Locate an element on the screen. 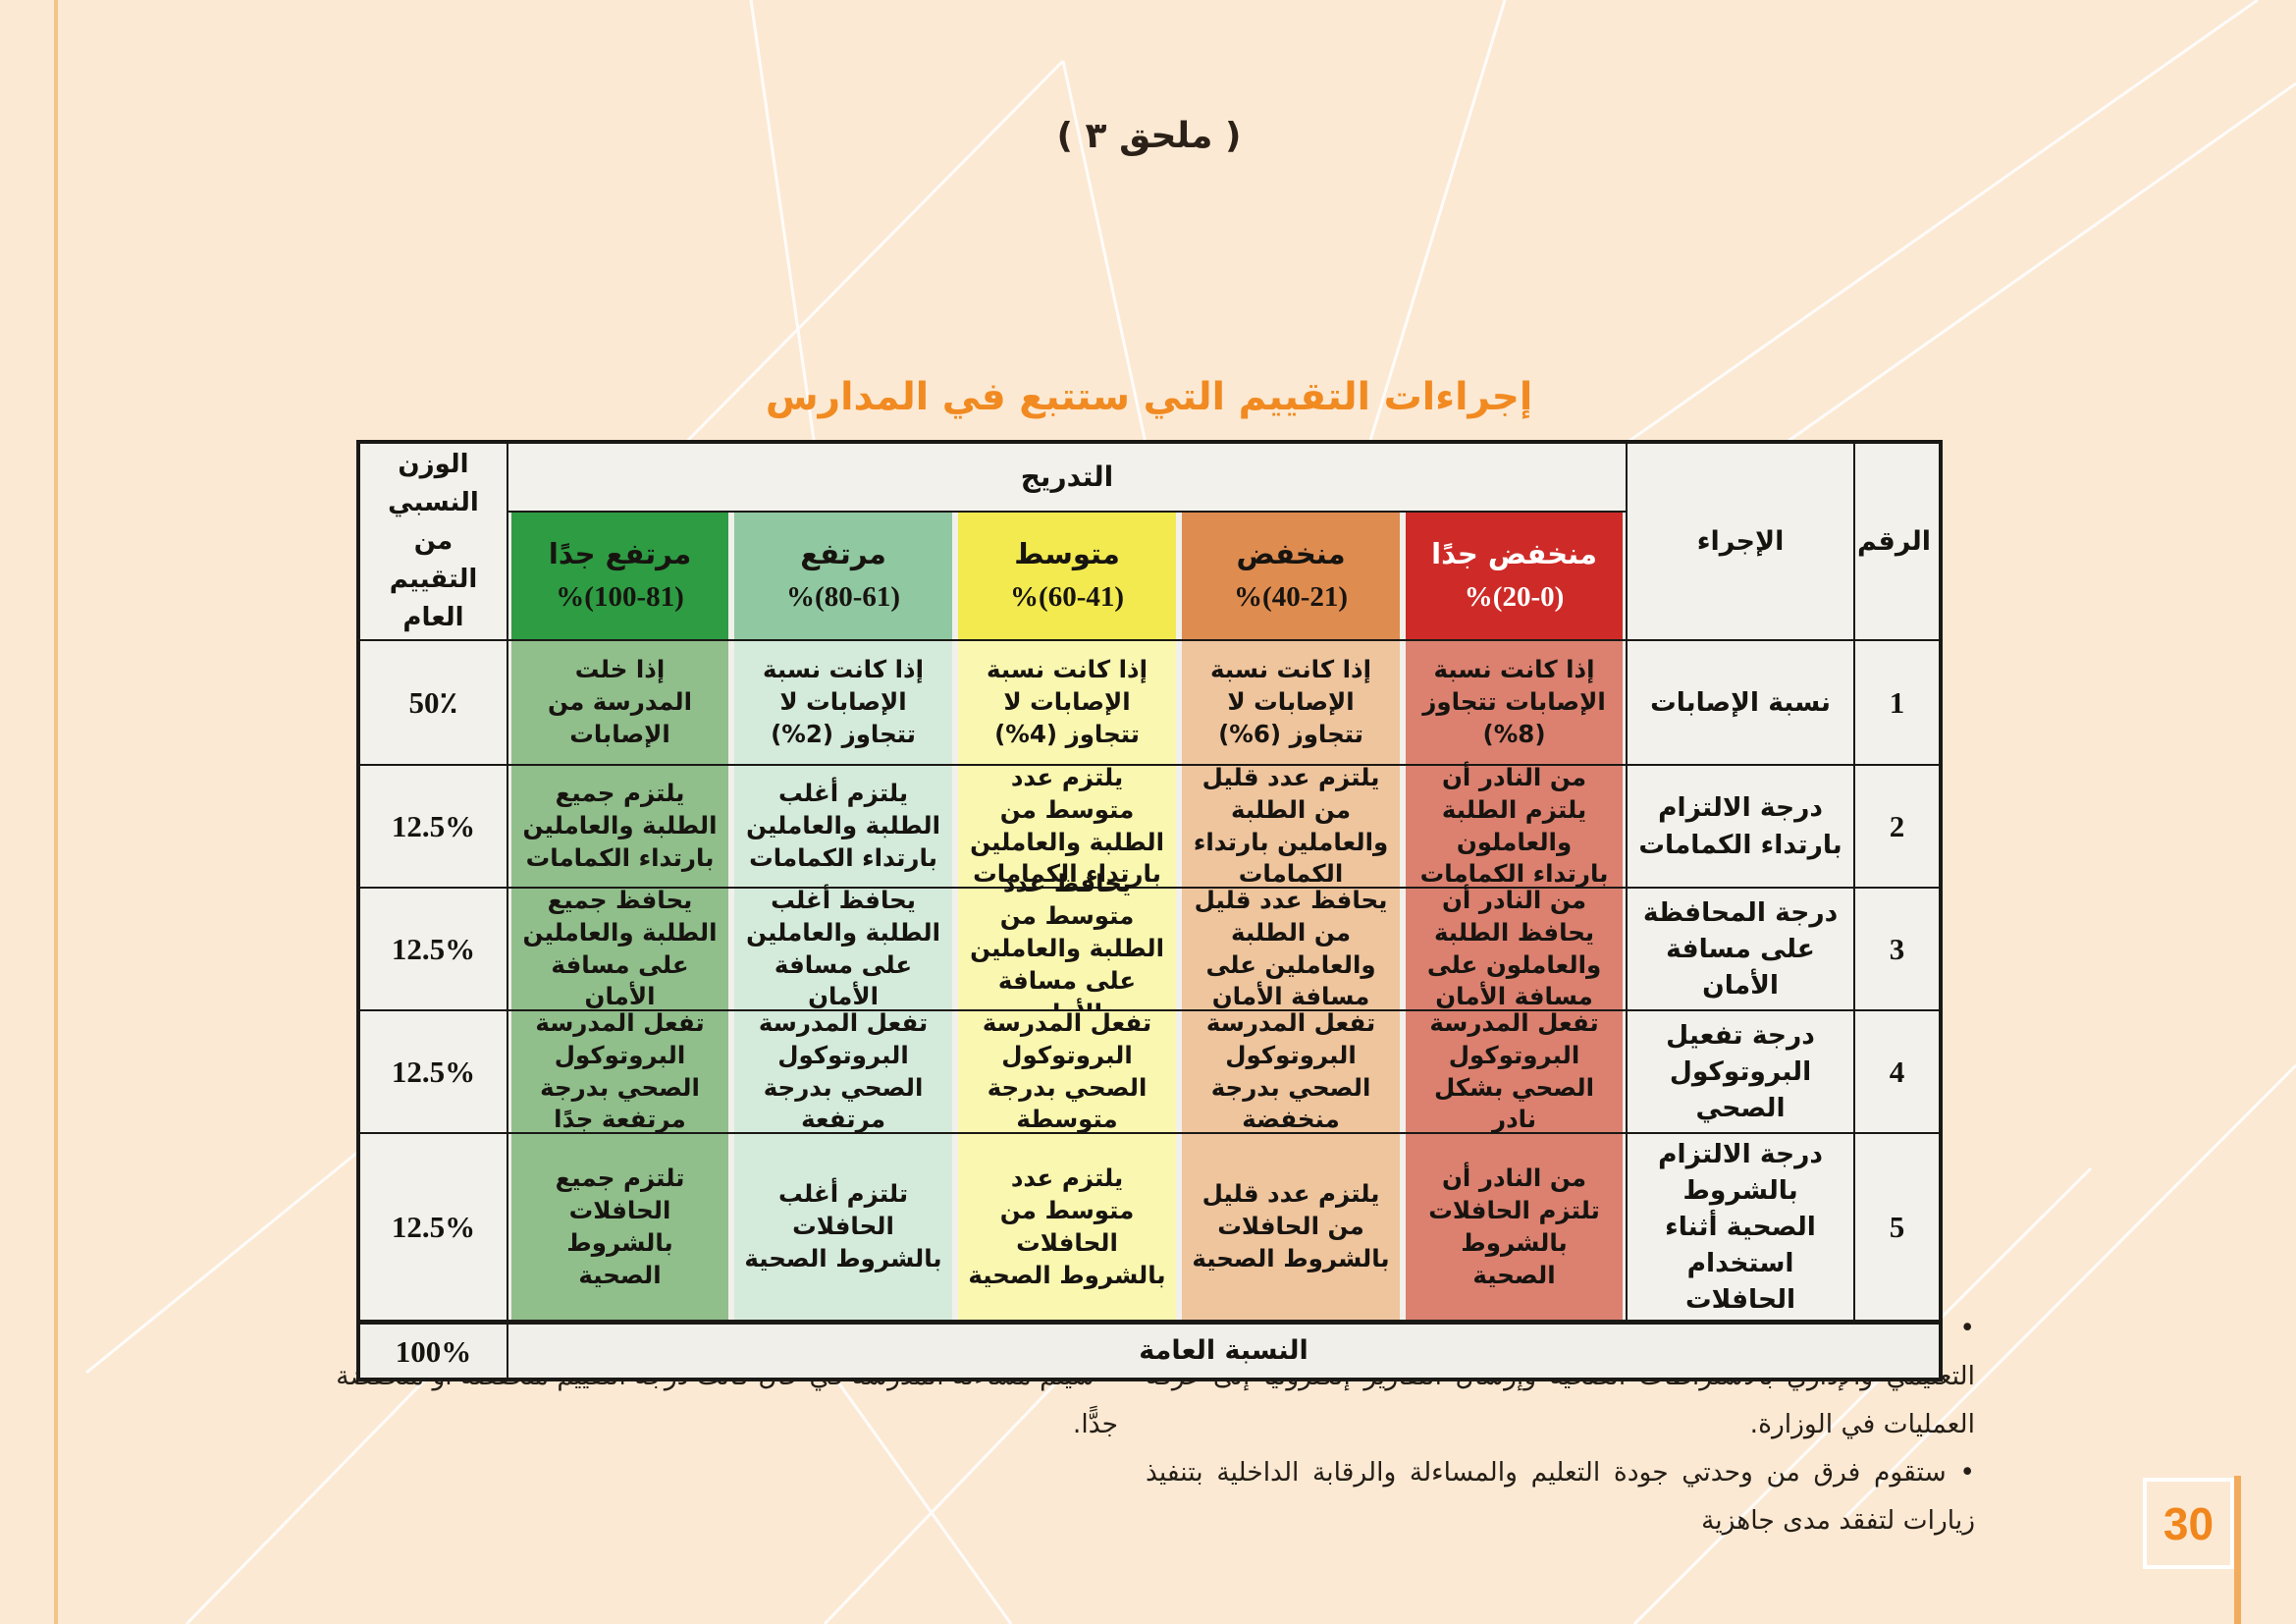 Image resolution: width=2296 pixels, height=1624 pixels. page-number-accent-line is located at coordinates (2237, 1550).